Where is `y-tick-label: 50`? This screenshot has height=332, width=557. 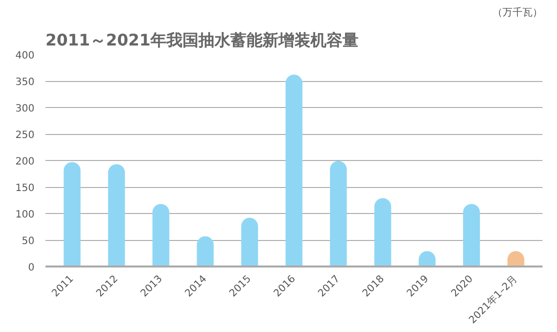
y-tick-label: 50 is located at coordinates (28, 241).